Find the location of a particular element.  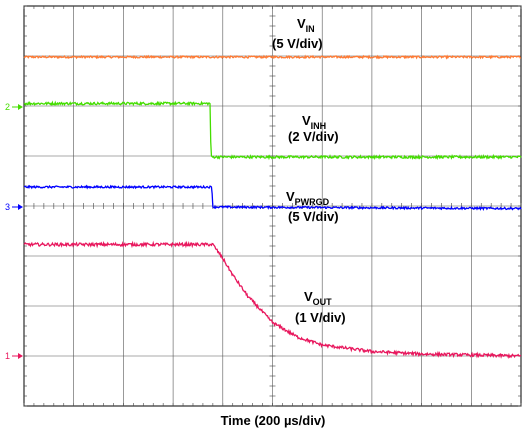

vout-label: VOUT is located at coordinates (318, 298).